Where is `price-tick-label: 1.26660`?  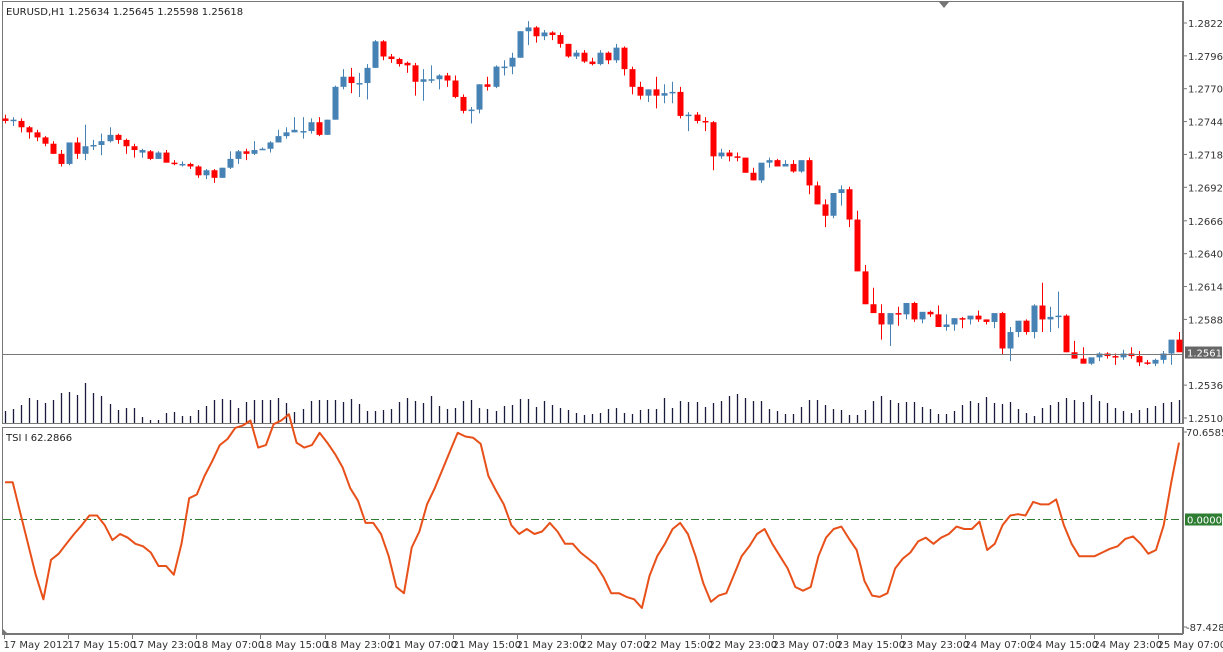
price-tick-label: 1.26660 is located at coordinates (1205, 222).